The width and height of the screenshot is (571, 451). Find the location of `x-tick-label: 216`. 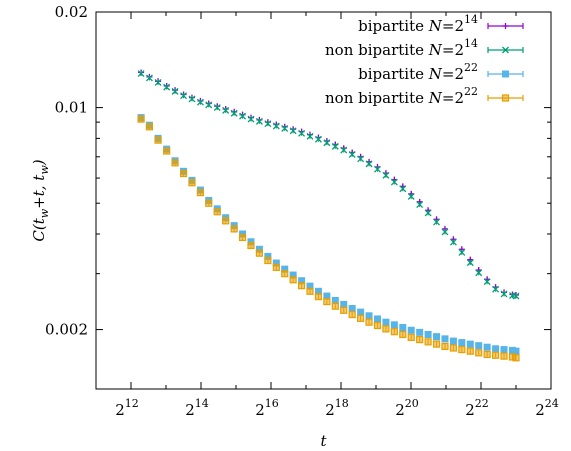

x-tick-label: 216 is located at coordinates (267, 408).